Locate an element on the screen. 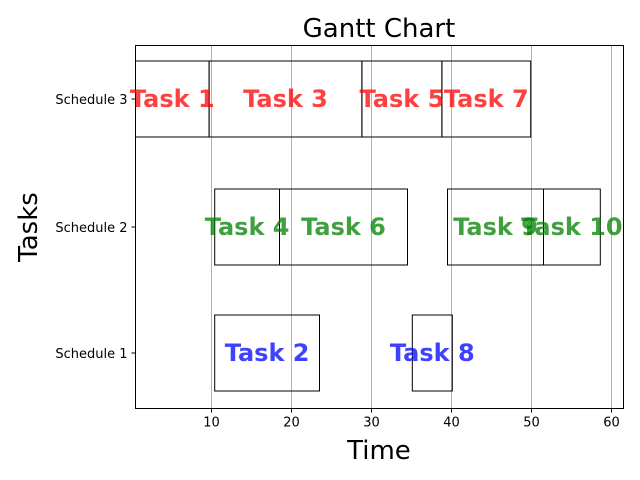  x-tick-label: 40 is located at coordinates (451, 423).